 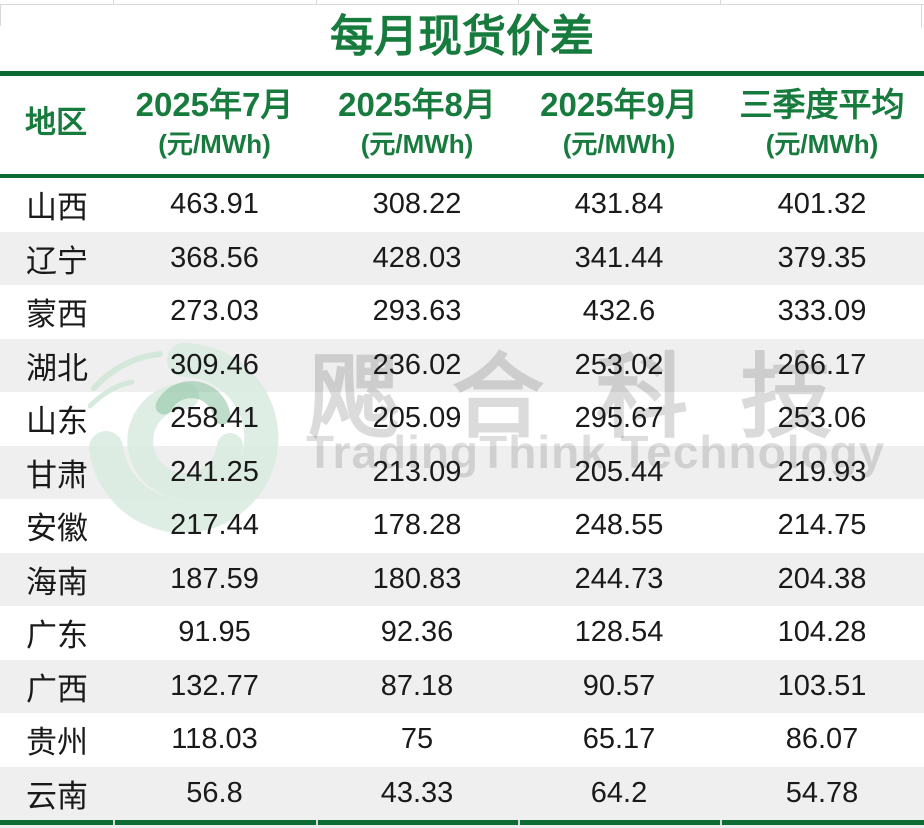 What do you see at coordinates (462, 4) in the screenshot?
I see `gridline-horizontal` at bounding box center [462, 4].